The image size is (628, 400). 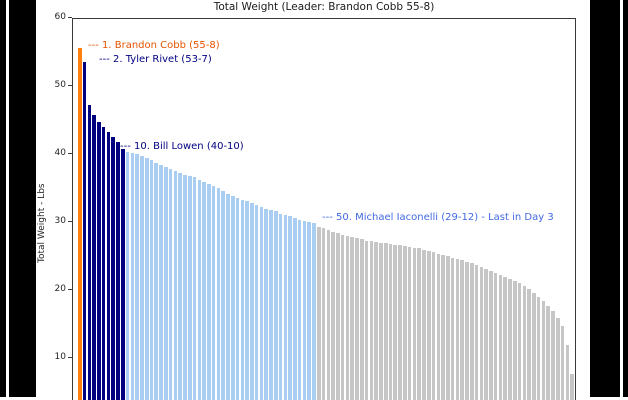 I want to click on letterbox-right-outer, so click(x=625, y=198).